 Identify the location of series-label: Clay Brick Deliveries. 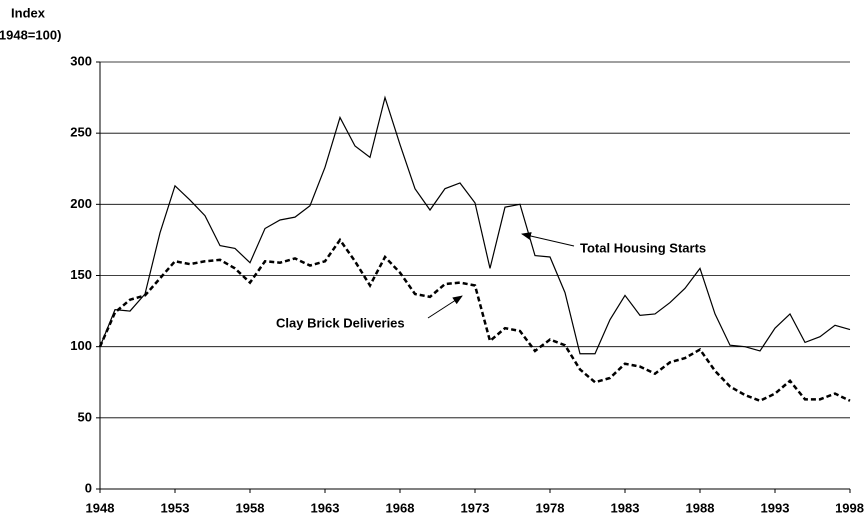
(340, 322).